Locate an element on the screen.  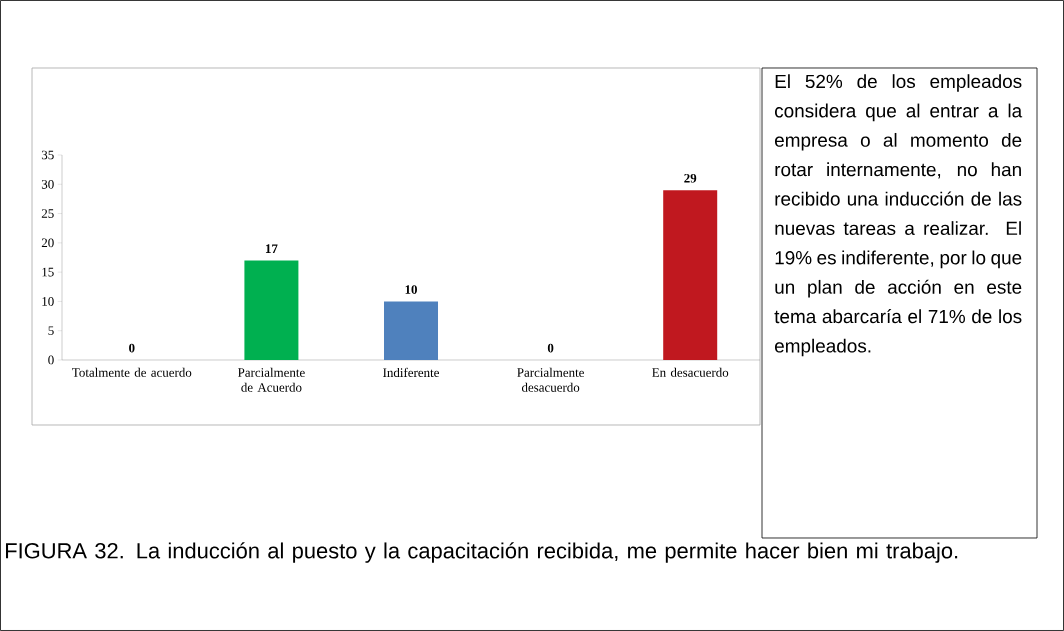
y-tick-label: 15 is located at coordinates (48, 272).